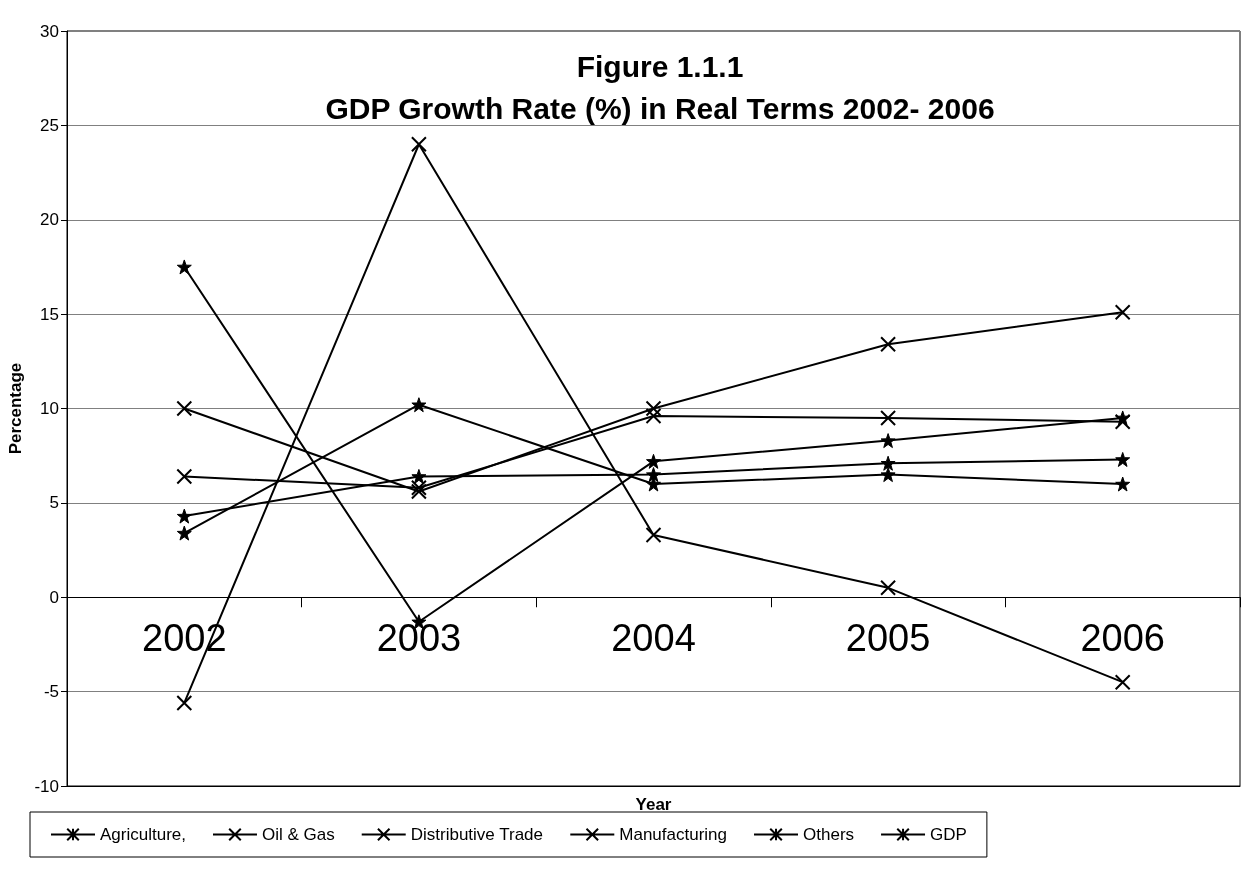 The image size is (1250, 879). What do you see at coordinates (49, 31) in the screenshot?
I see `y-tick-label: 30` at bounding box center [49, 31].